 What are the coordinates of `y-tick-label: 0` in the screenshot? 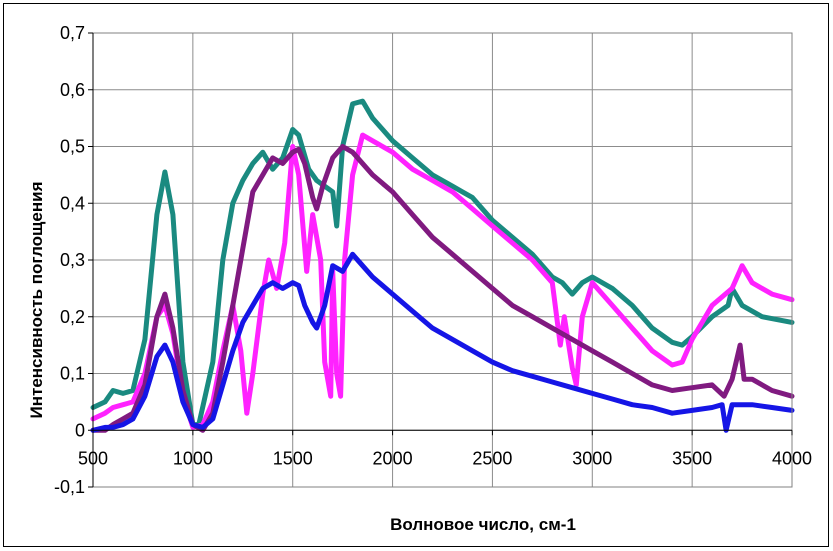 It's located at (80, 430).